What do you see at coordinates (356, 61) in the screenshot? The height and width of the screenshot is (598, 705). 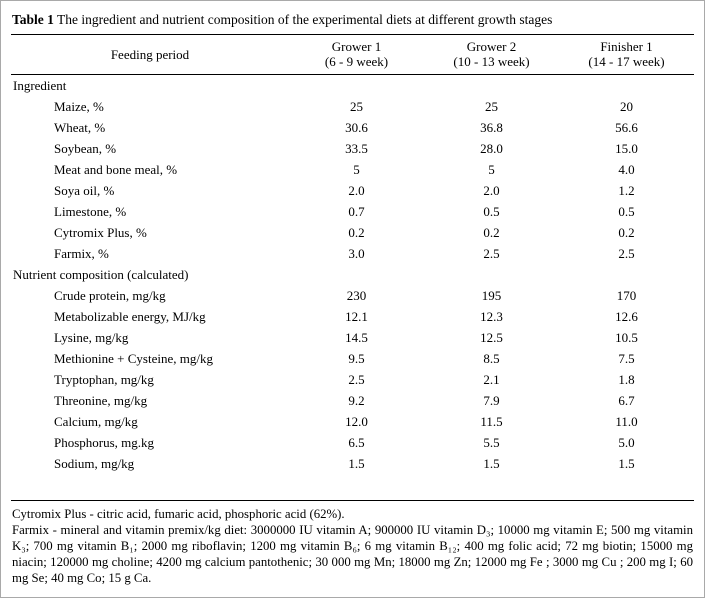 I see `column-weeks: (6 - 9 week)` at bounding box center [356, 61].